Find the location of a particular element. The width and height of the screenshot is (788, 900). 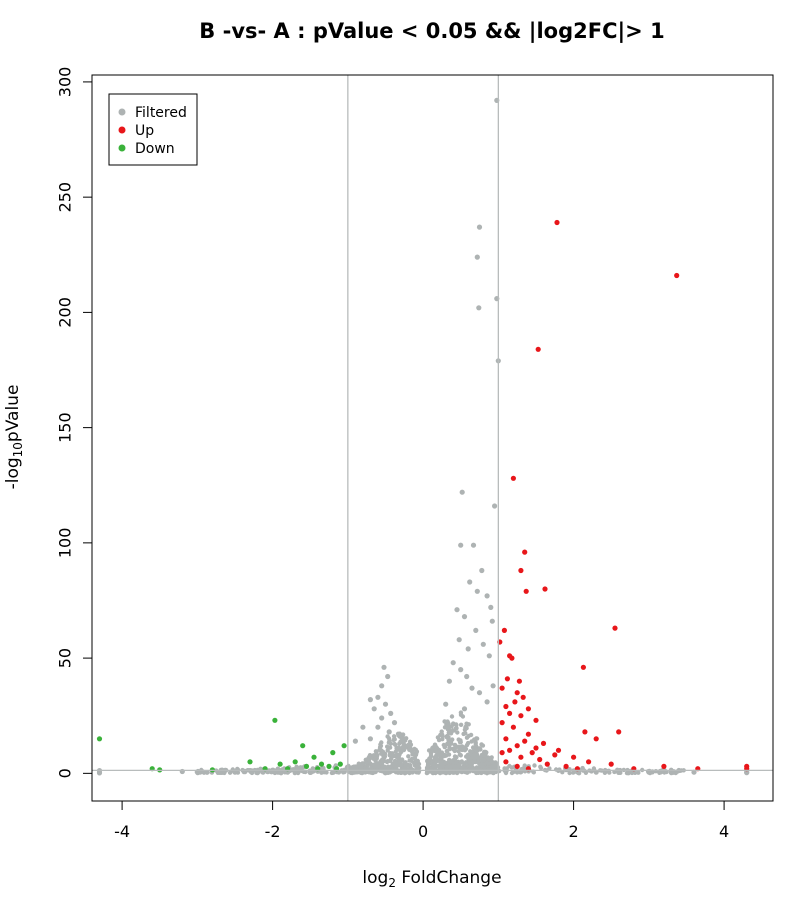

y-tick-label: 150 is located at coordinates (65, 427).